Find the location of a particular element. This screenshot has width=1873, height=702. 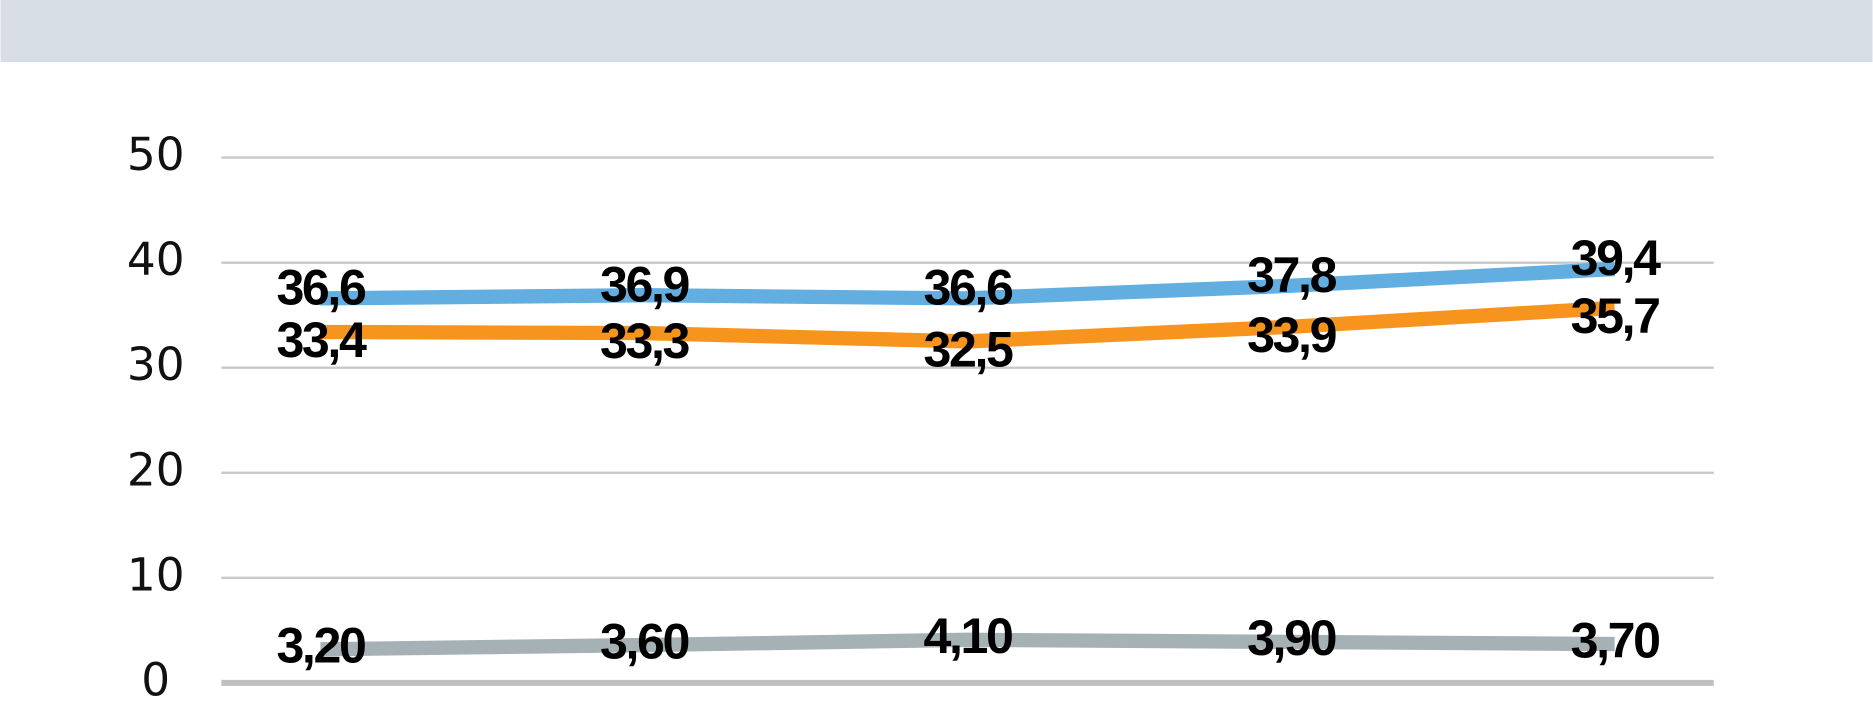

y-tick-label: 20 is located at coordinates (156, 469).